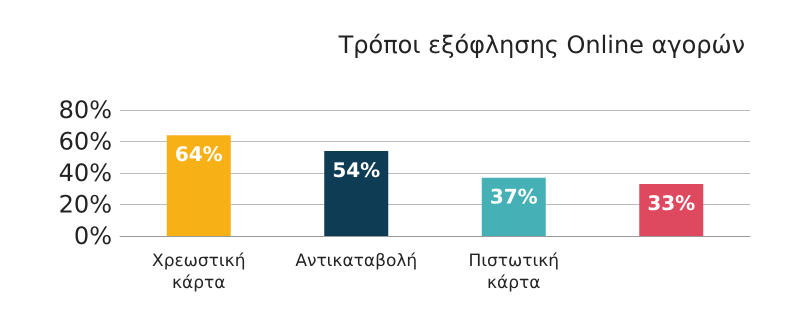 This screenshot has height=322, width=800. What do you see at coordinates (671, 203) in the screenshot?
I see `data-label: 33%` at bounding box center [671, 203].